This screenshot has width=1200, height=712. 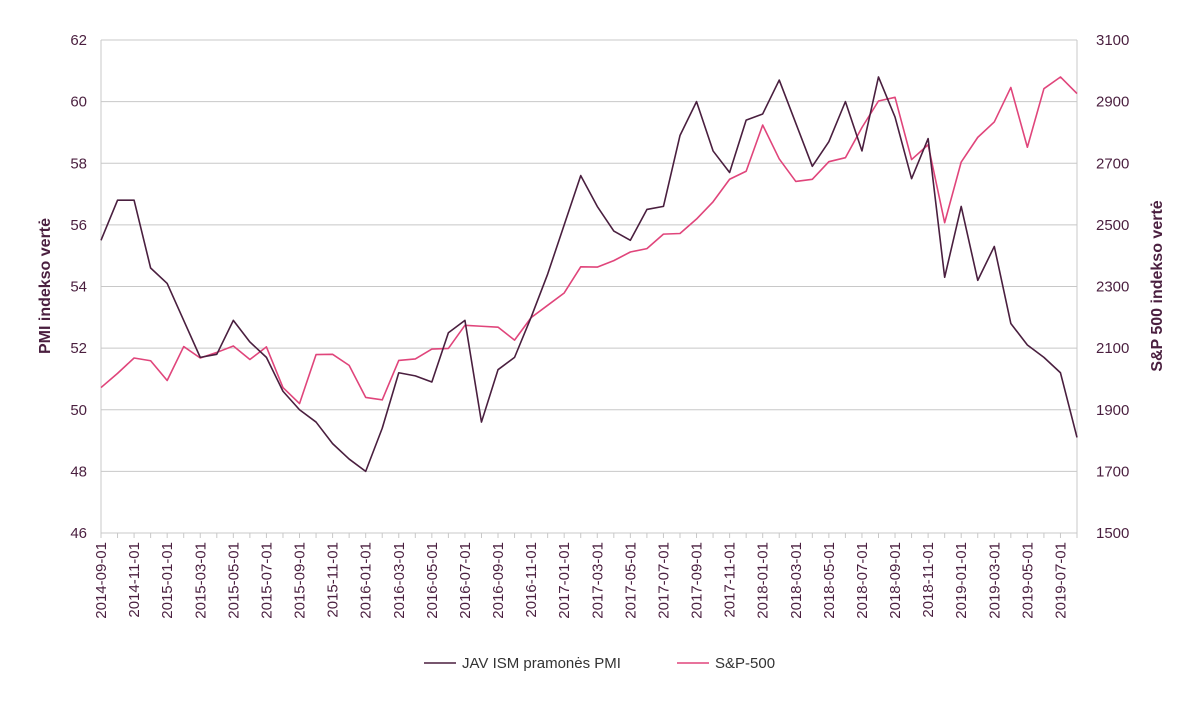 What do you see at coordinates (134, 580) in the screenshot?
I see `x-tick-label: 2014-11-01` at bounding box center [134, 580].